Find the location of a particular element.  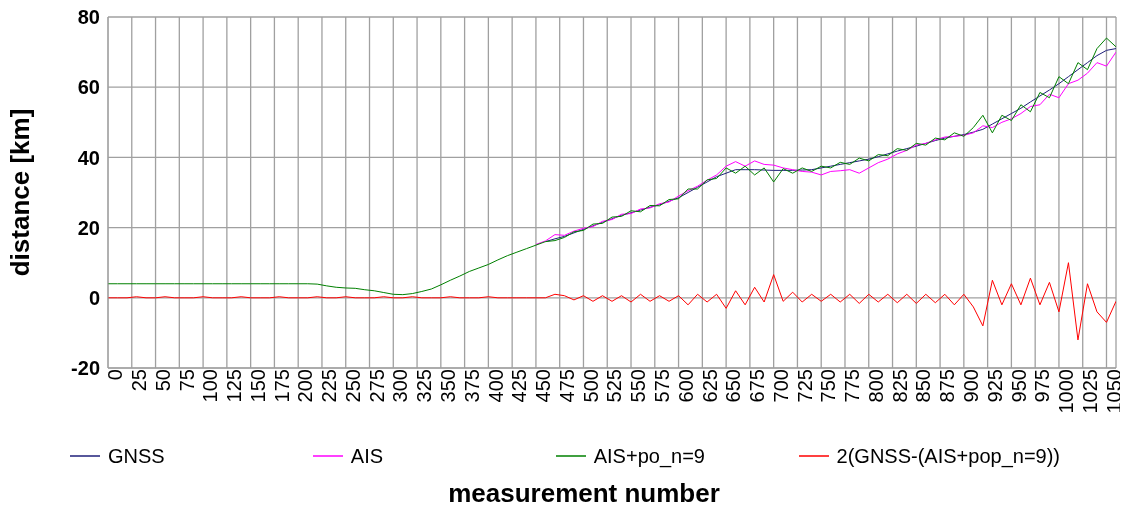

x-tick-label: 350 is located at coordinates (448, 386).